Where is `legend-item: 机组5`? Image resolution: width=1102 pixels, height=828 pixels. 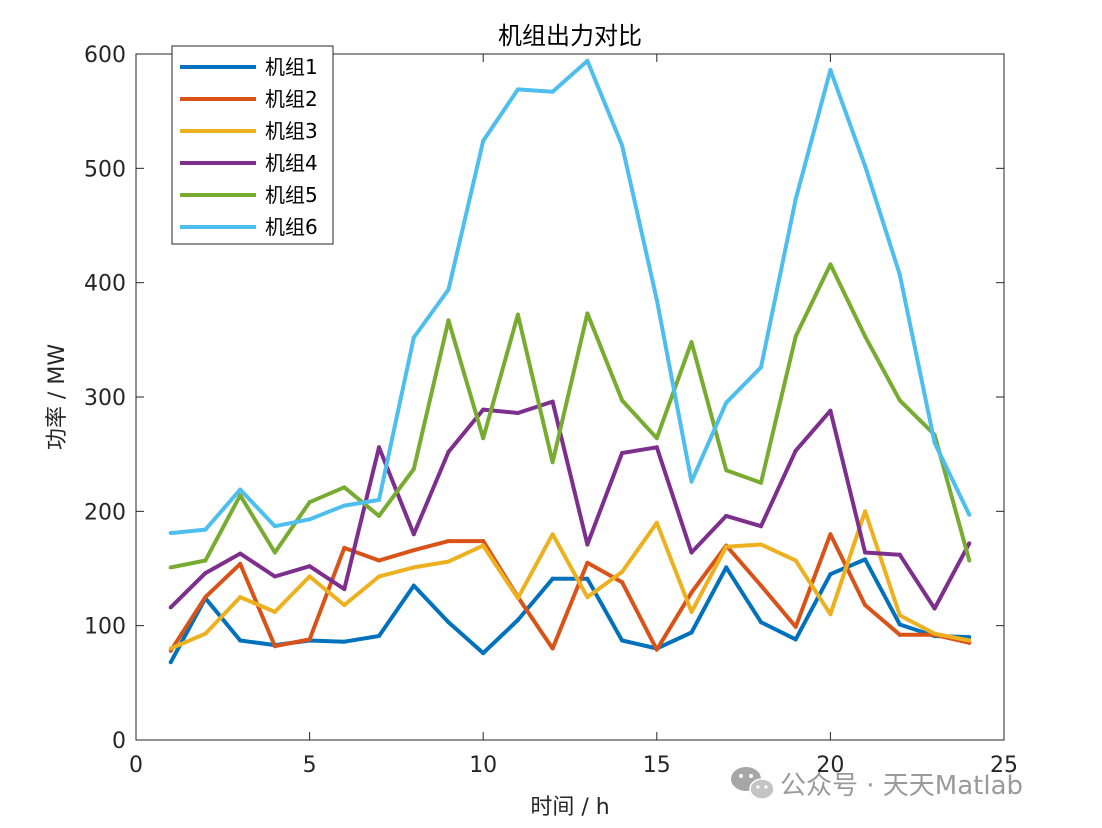
legend-item: 机组5 is located at coordinates (249, 195).